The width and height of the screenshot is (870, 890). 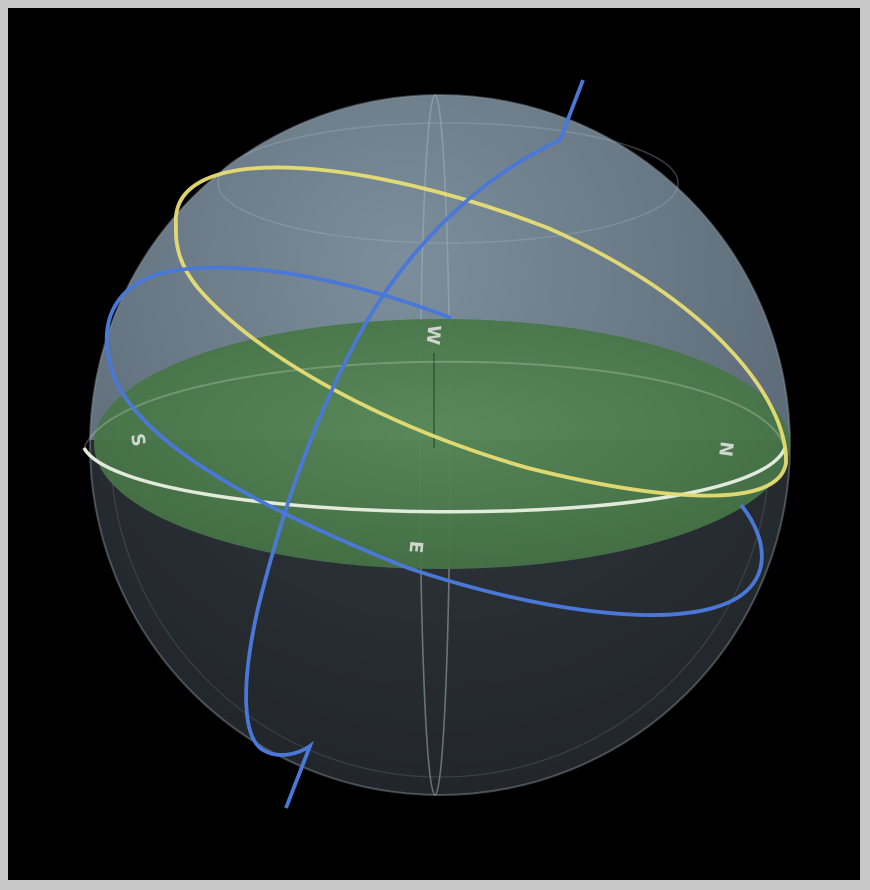 What do you see at coordinates (434, 404) in the screenshot?
I see `horizon-ring-back` at bounding box center [434, 404].